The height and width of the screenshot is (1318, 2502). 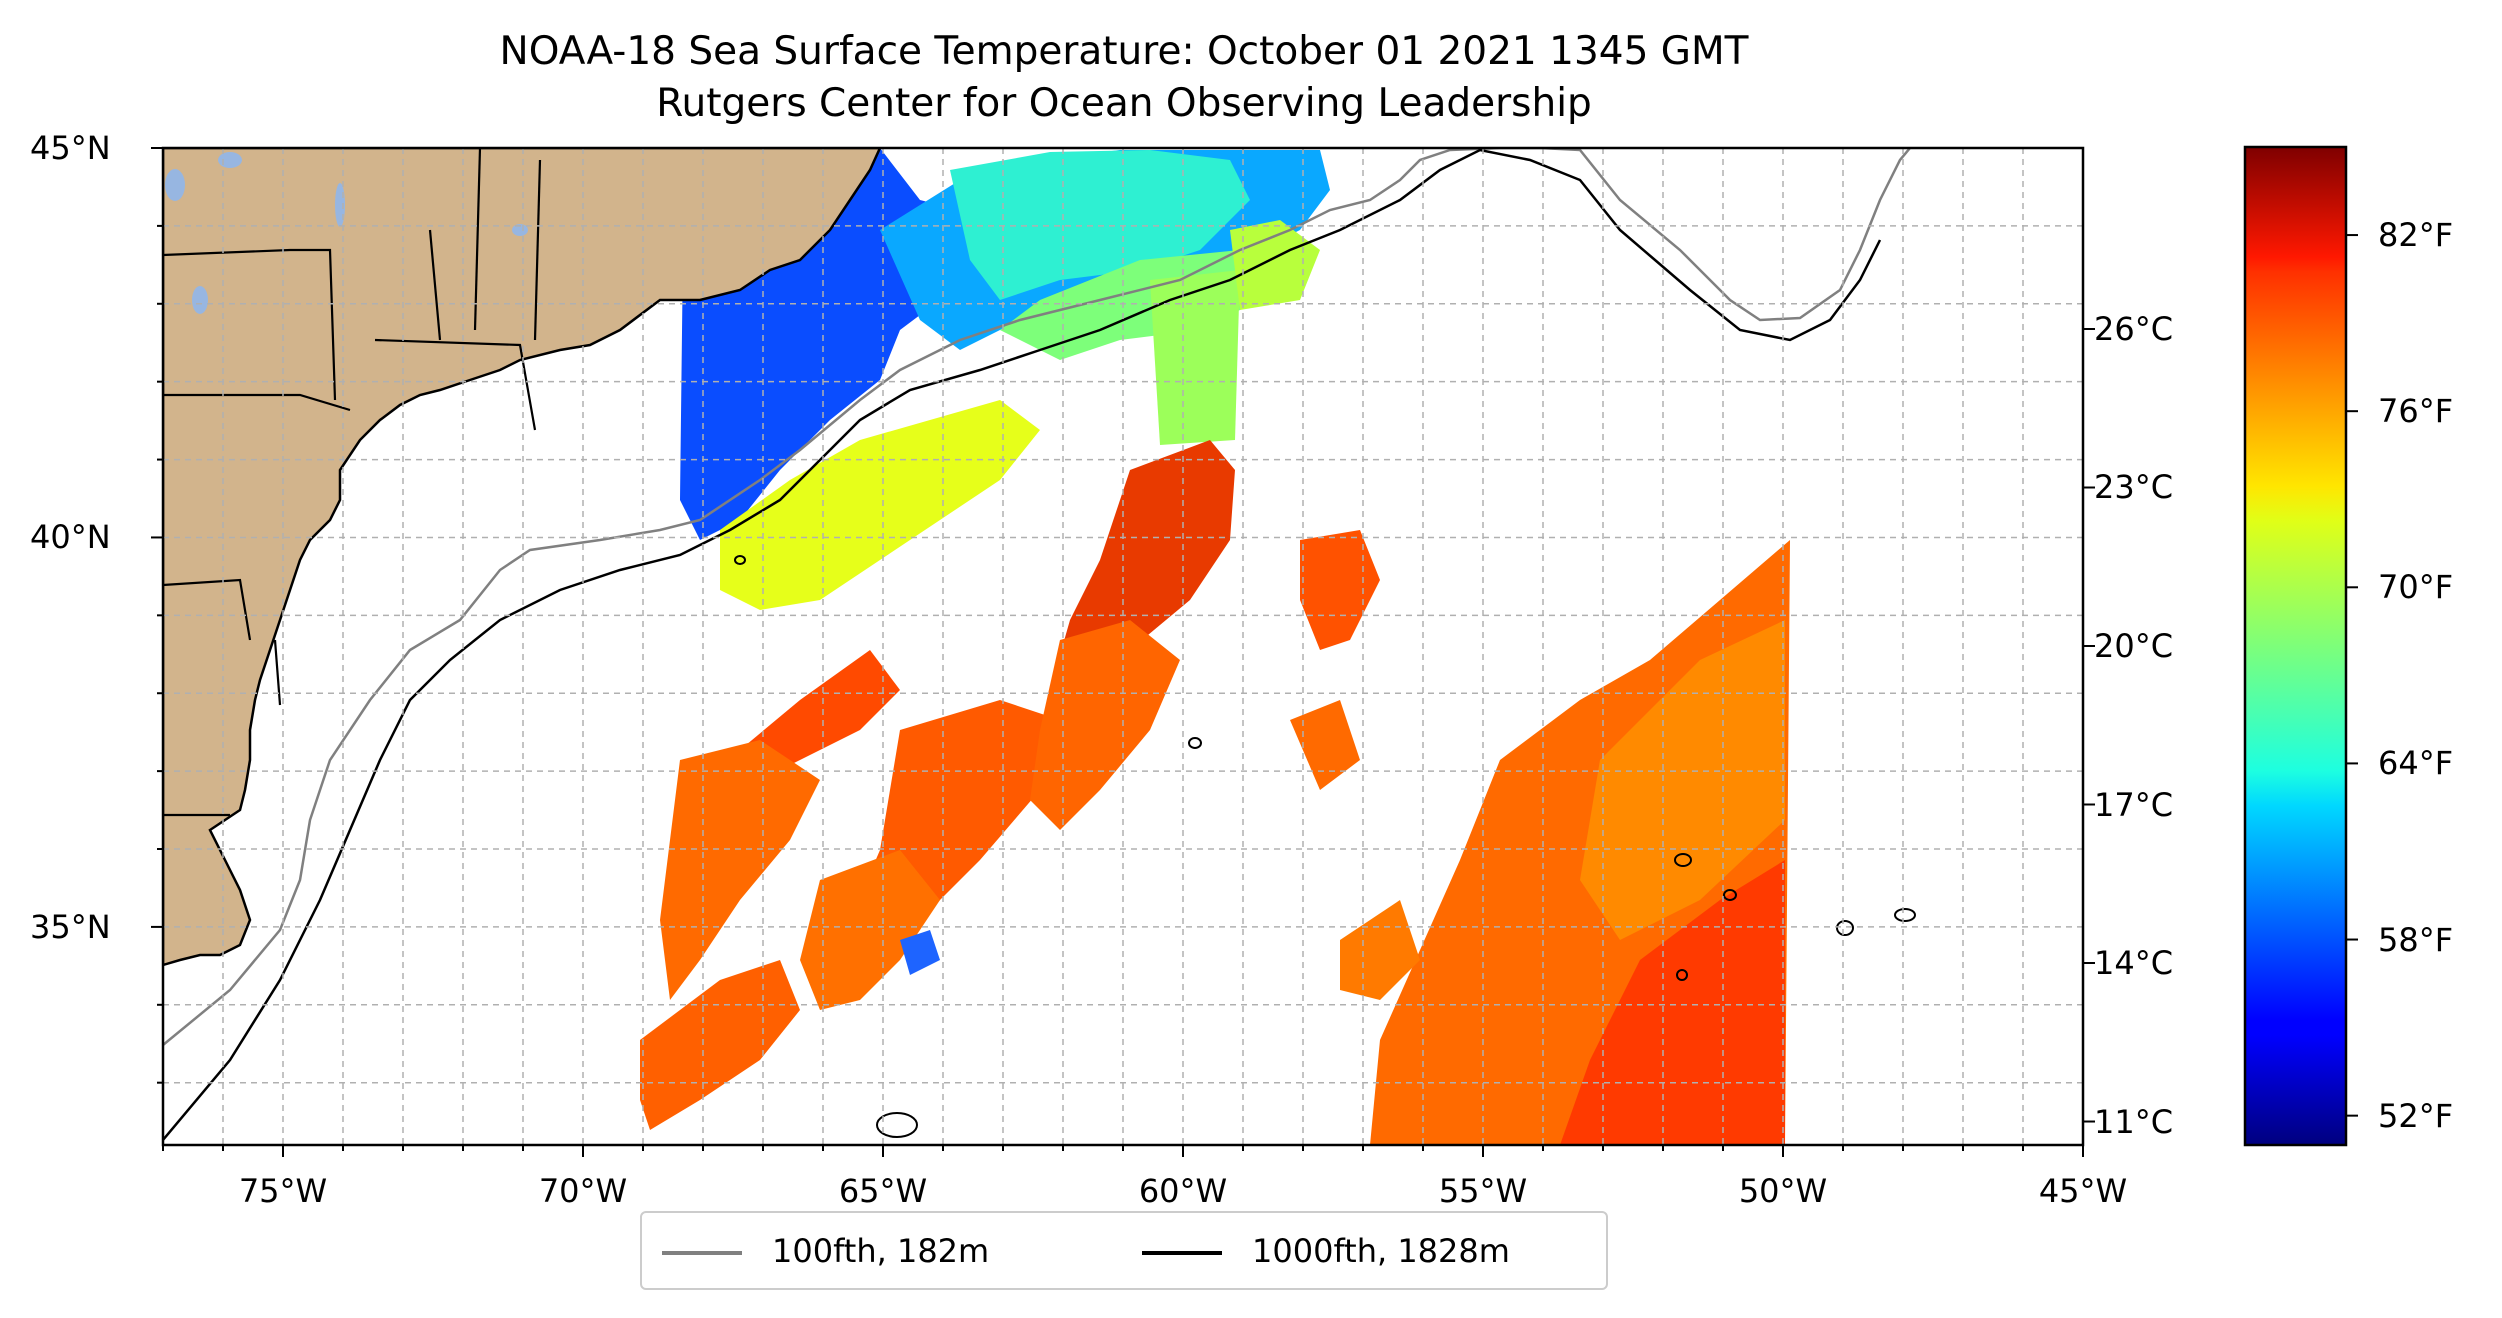 What do you see at coordinates (70, 926) in the screenshot?
I see `lat-tick-label: 35°N` at bounding box center [70, 926].